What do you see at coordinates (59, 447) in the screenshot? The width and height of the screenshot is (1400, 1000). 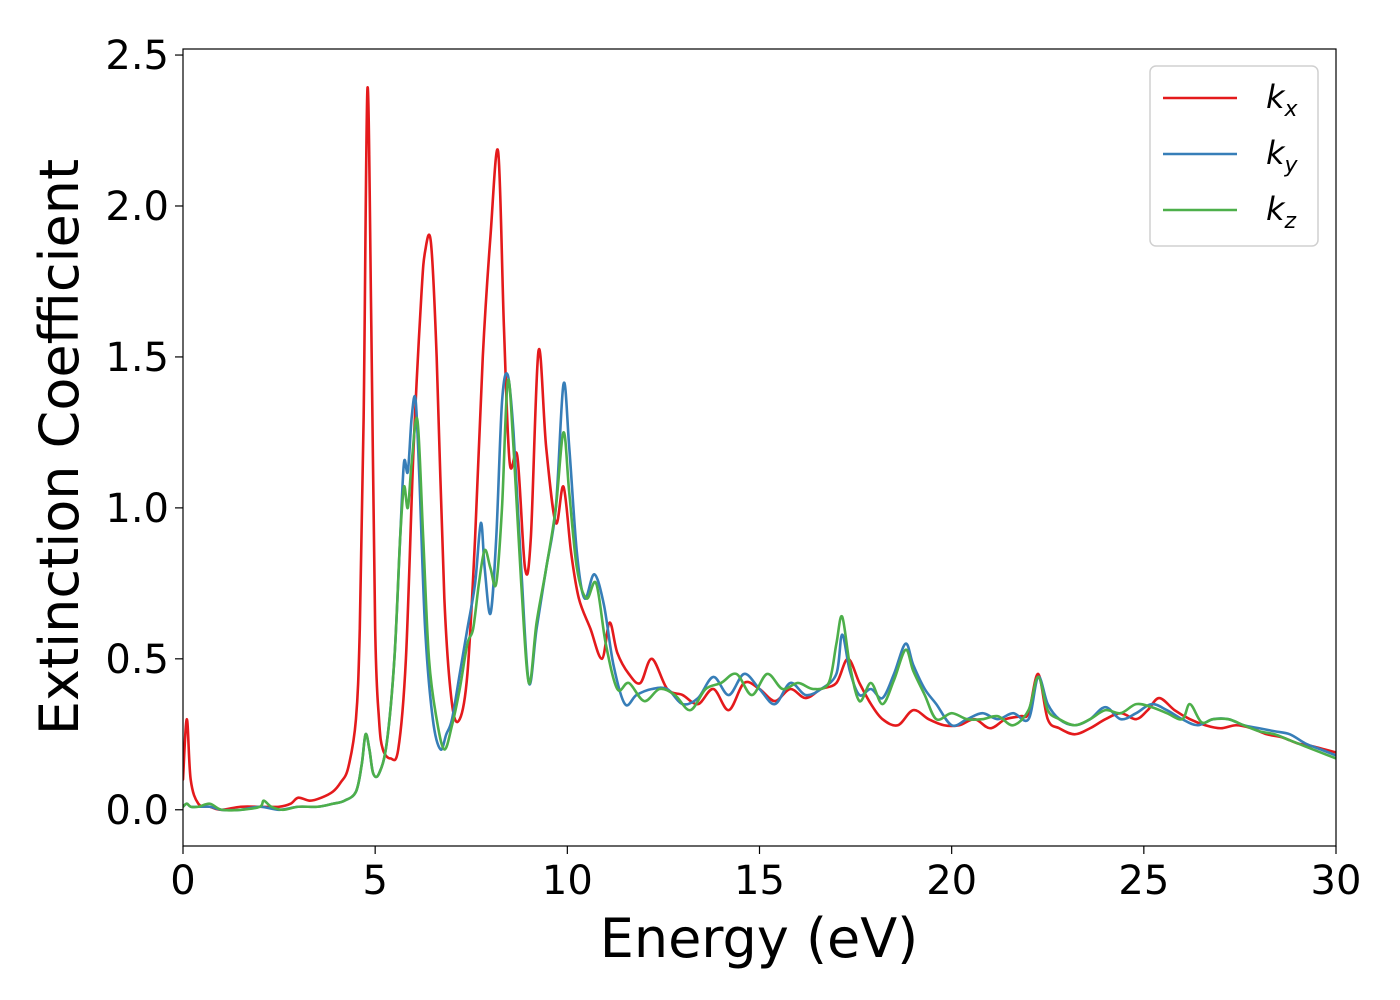 I see `y-axis-title: Extinction Coefficient` at bounding box center [59, 447].